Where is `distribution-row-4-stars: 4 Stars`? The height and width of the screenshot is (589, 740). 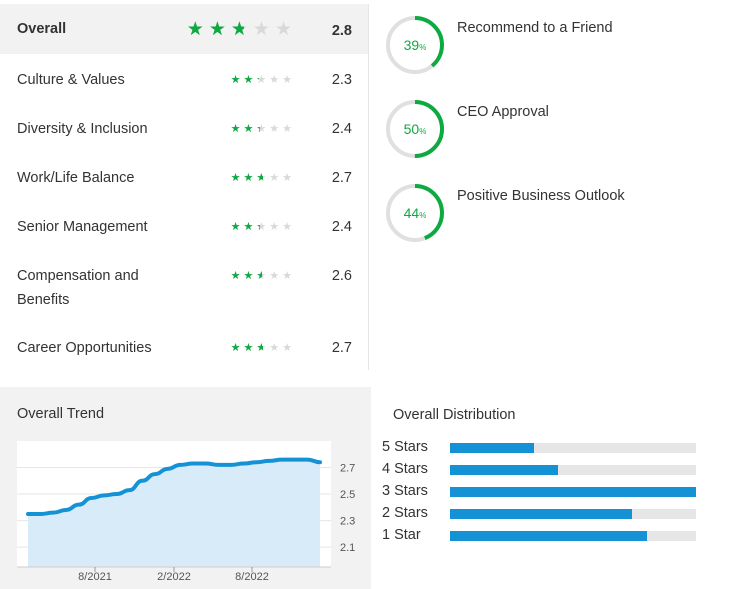 distribution-row-4-stars: 4 Stars is located at coordinates (542, 470).